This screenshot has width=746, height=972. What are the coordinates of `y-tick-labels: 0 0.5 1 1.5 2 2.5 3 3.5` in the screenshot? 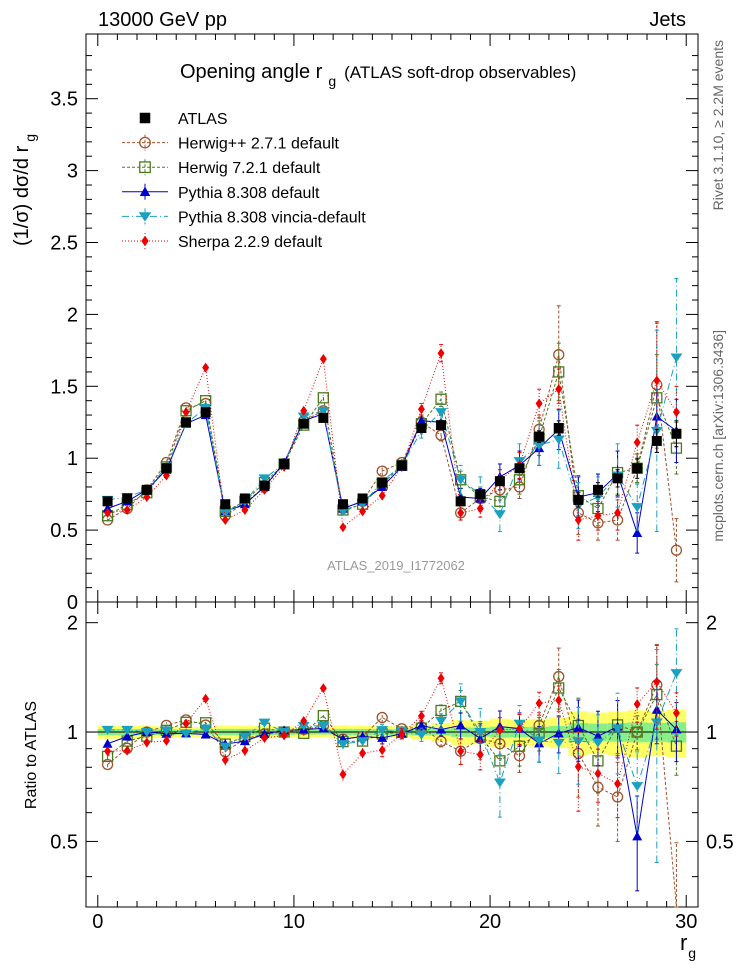 It's located at (64, 351).